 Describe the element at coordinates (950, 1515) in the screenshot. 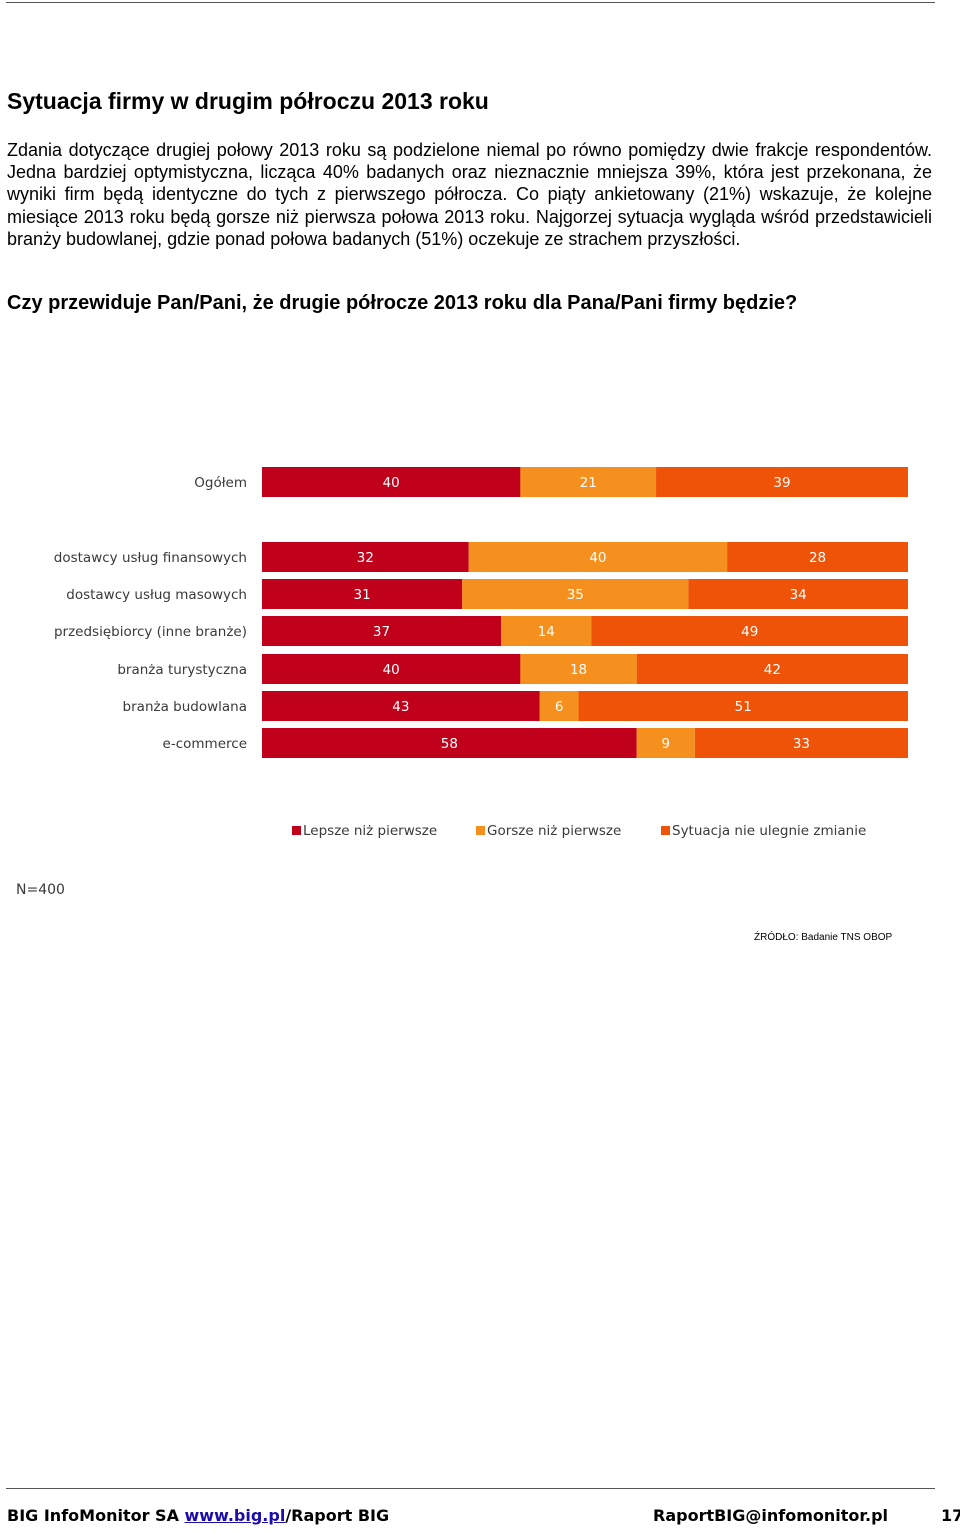

I see `page-number: 17` at that location.